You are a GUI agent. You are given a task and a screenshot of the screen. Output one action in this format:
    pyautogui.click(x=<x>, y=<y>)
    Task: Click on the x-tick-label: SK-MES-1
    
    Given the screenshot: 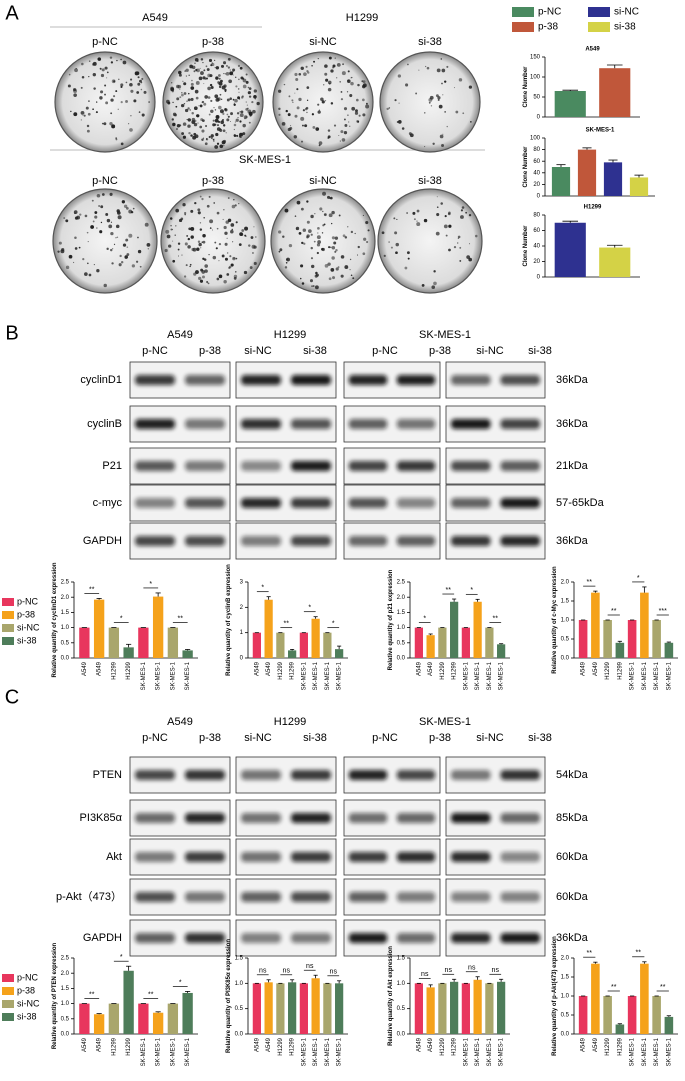 What is the action you would take?
    pyautogui.click(x=645, y=1051)
    